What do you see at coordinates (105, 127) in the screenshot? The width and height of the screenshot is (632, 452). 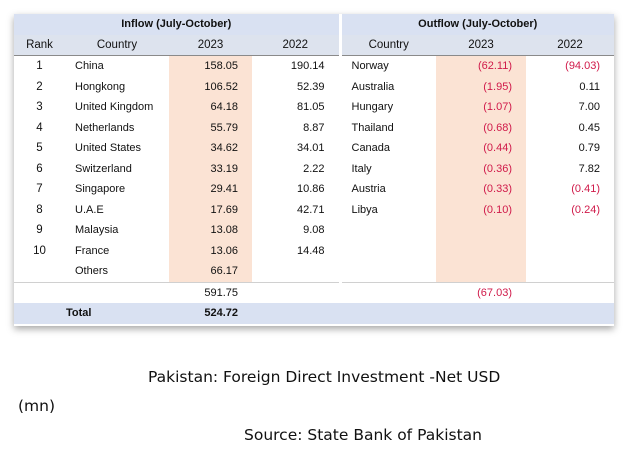 I see `inflow-country-cell: Netherlands` at bounding box center [105, 127].